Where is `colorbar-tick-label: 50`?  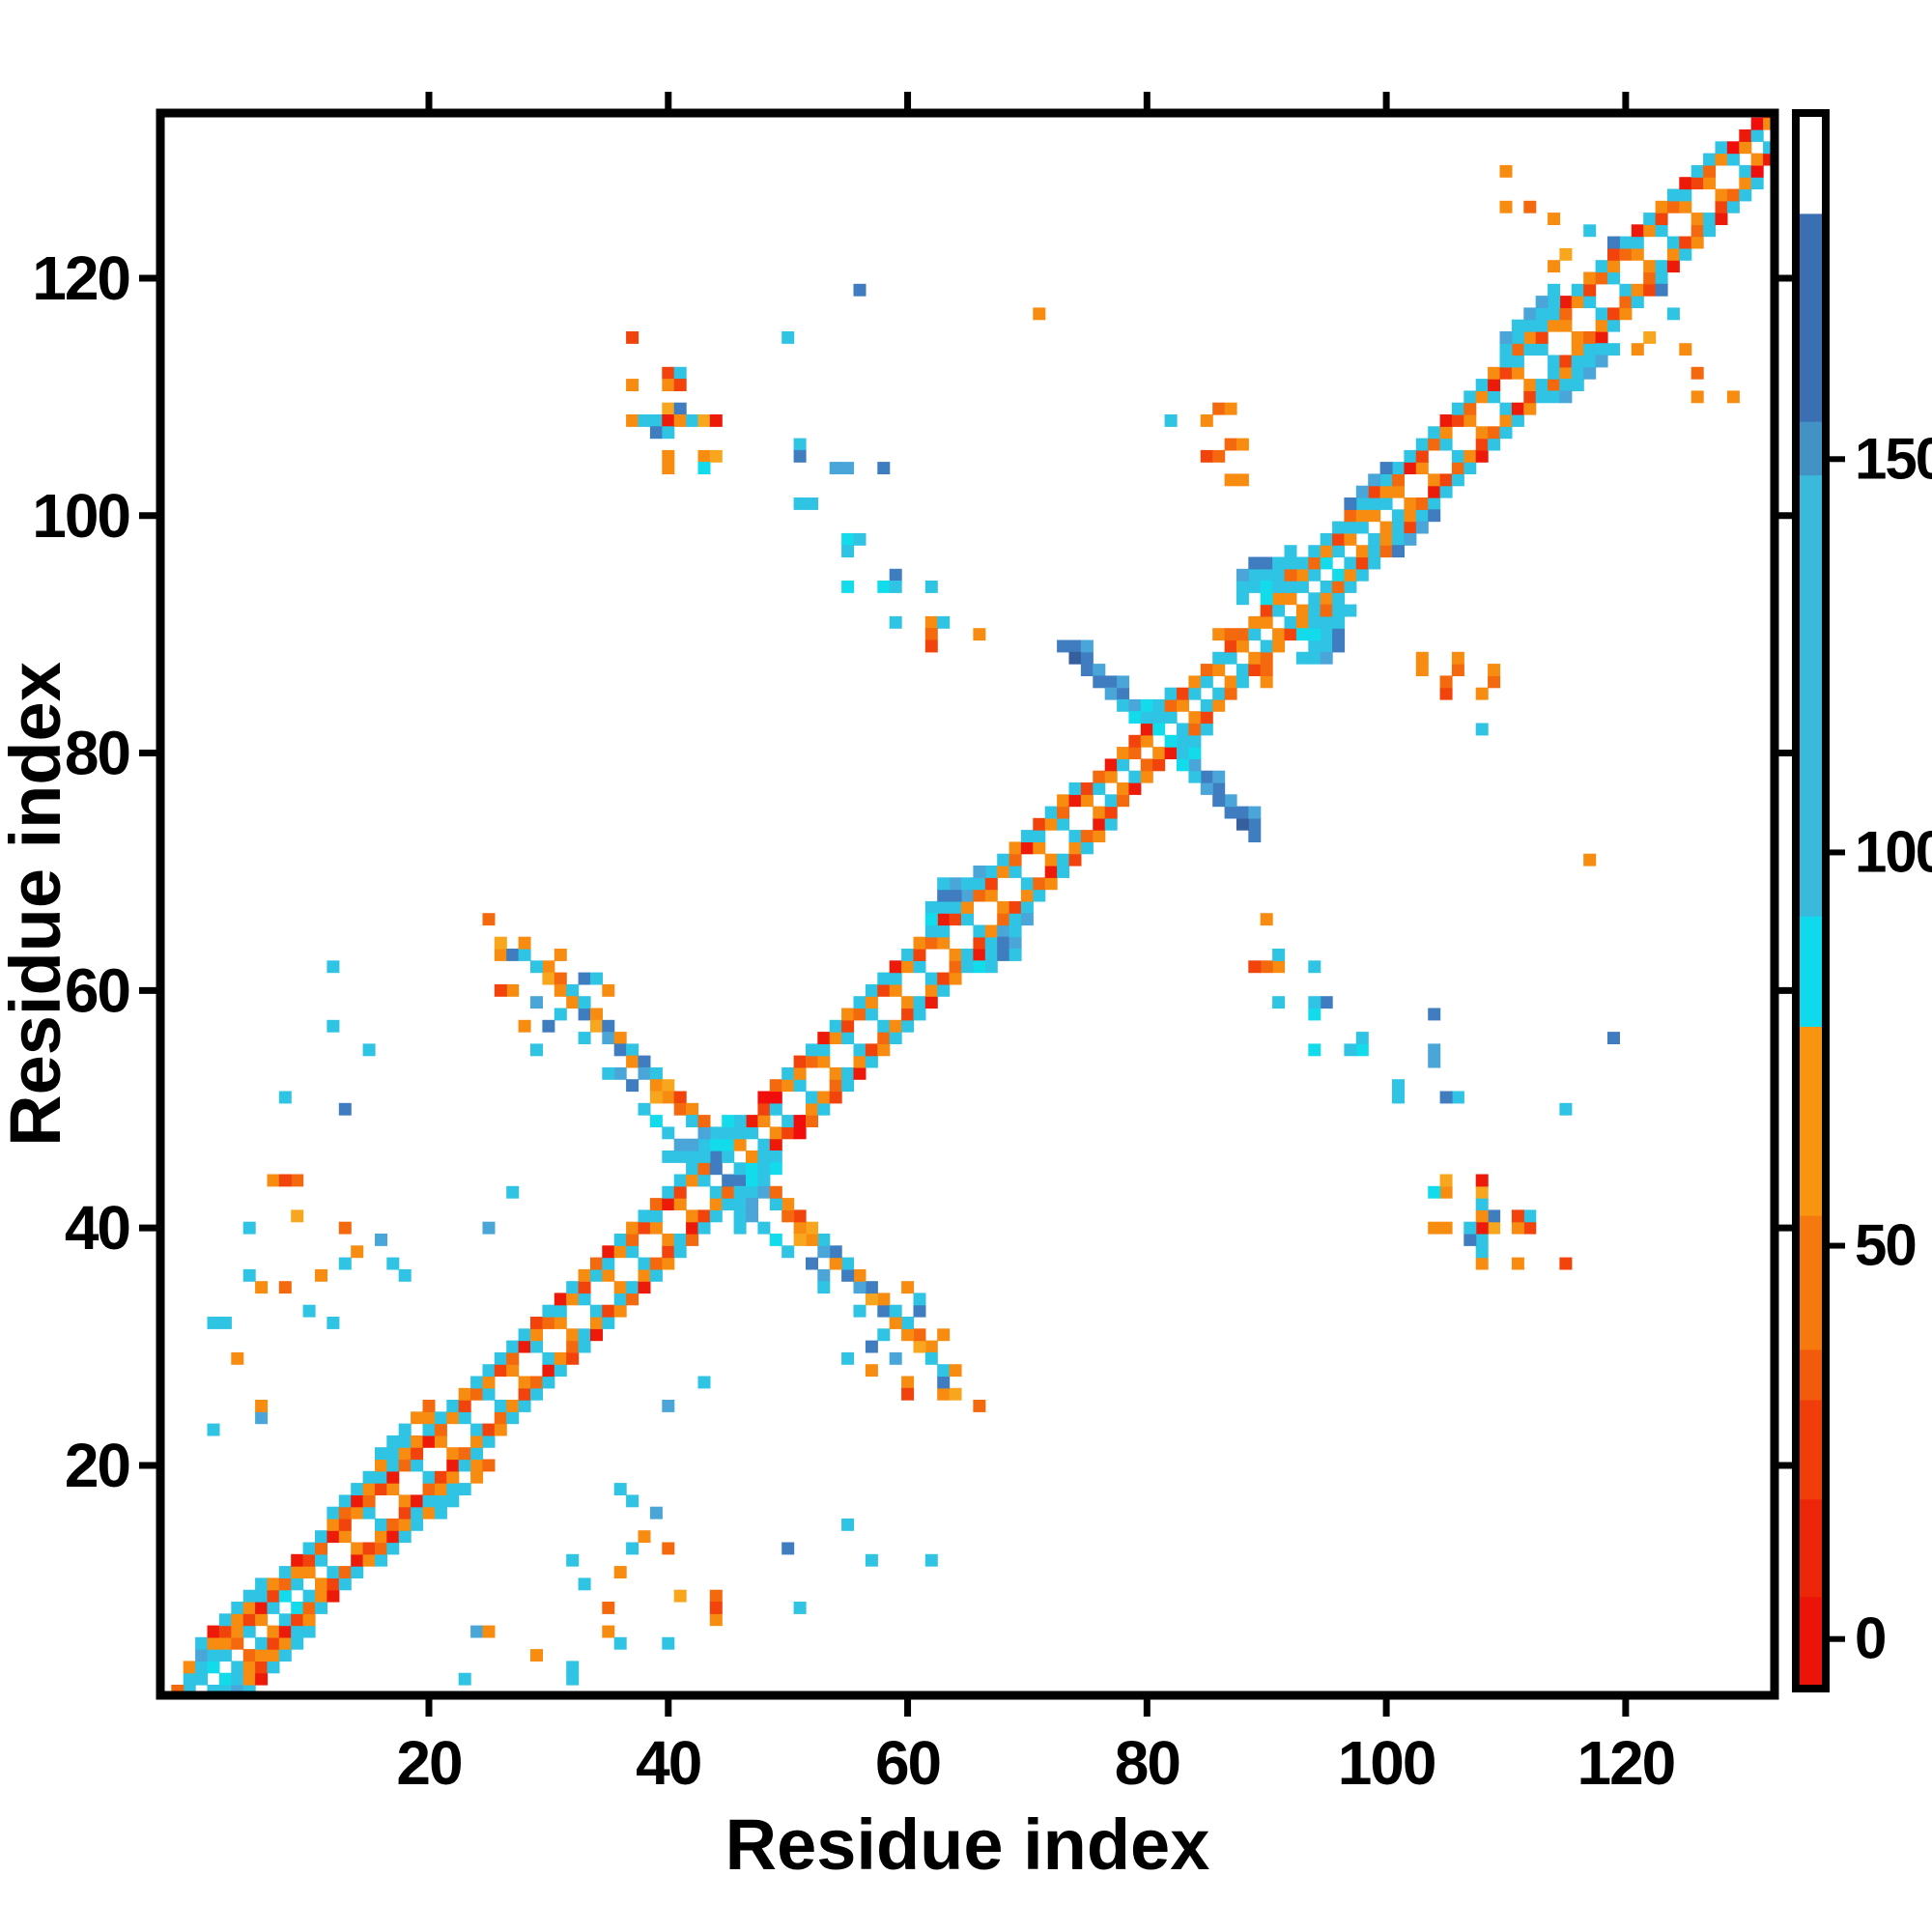 colorbar-tick-label: 50 is located at coordinates (1885, 1245).